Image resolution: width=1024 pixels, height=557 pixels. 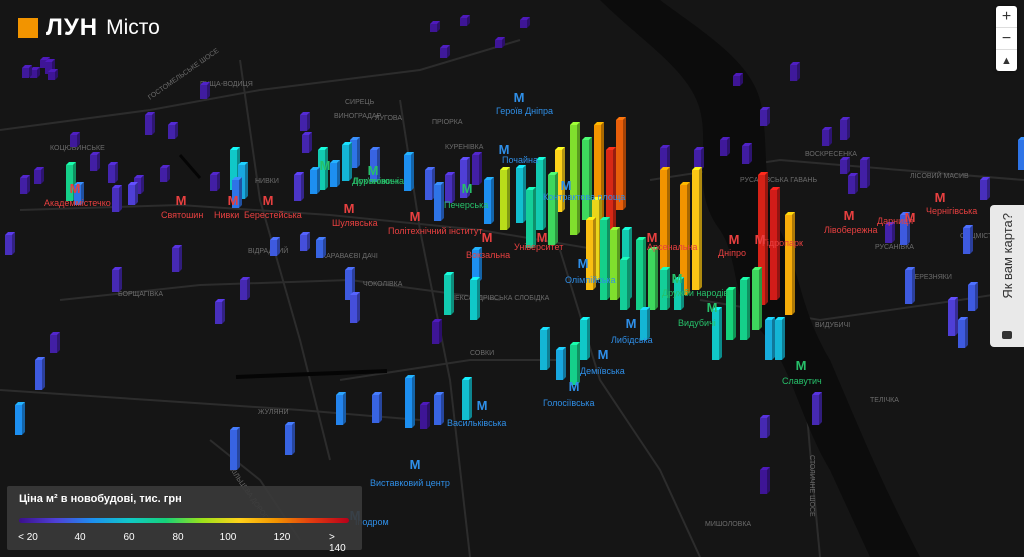 What do you see at coordinates (697, 314) in the screenshot?
I see `metro-station: M Видубичі` at bounding box center [697, 314].